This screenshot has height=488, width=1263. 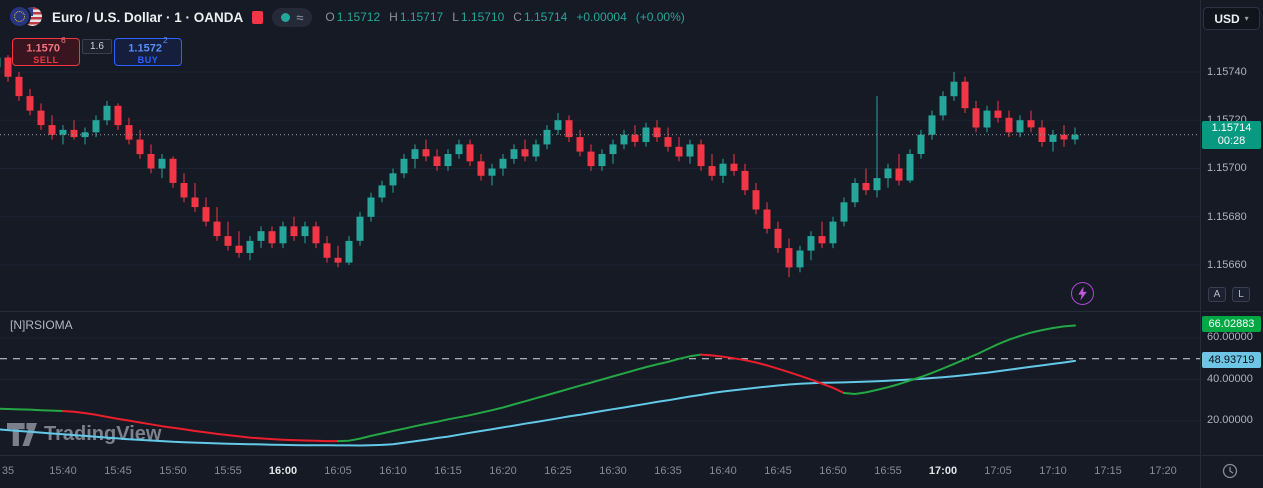 What do you see at coordinates (1231, 18) in the screenshot?
I see `currency-dropdown: USD ▾` at bounding box center [1231, 18].